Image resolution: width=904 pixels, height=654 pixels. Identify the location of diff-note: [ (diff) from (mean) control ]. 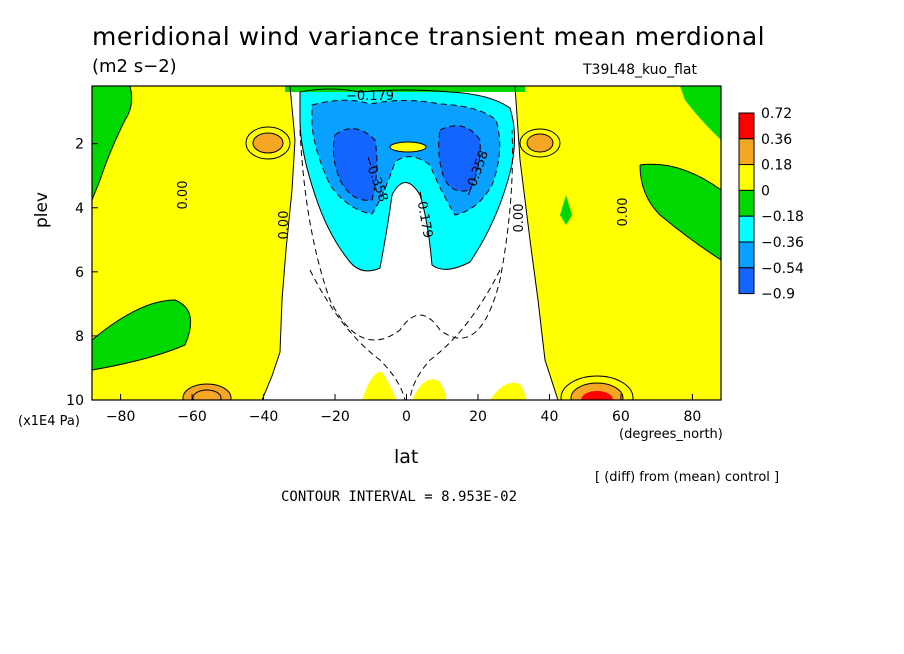
(687, 477).